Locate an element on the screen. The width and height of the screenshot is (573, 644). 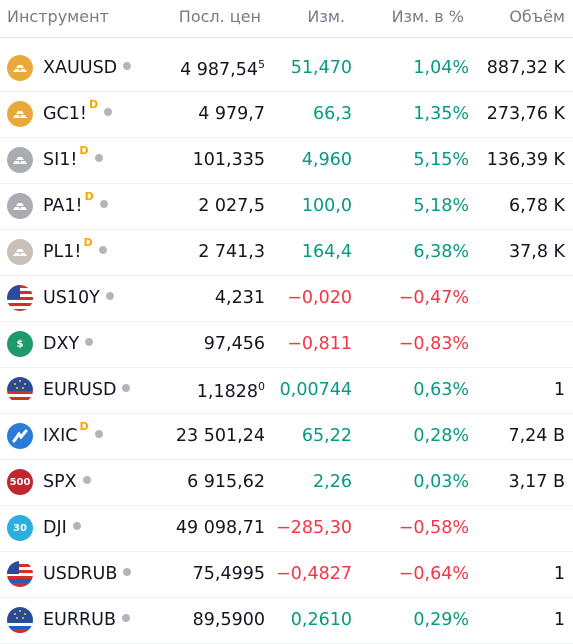
volume-cell: 6,78 K is located at coordinates (536, 206).